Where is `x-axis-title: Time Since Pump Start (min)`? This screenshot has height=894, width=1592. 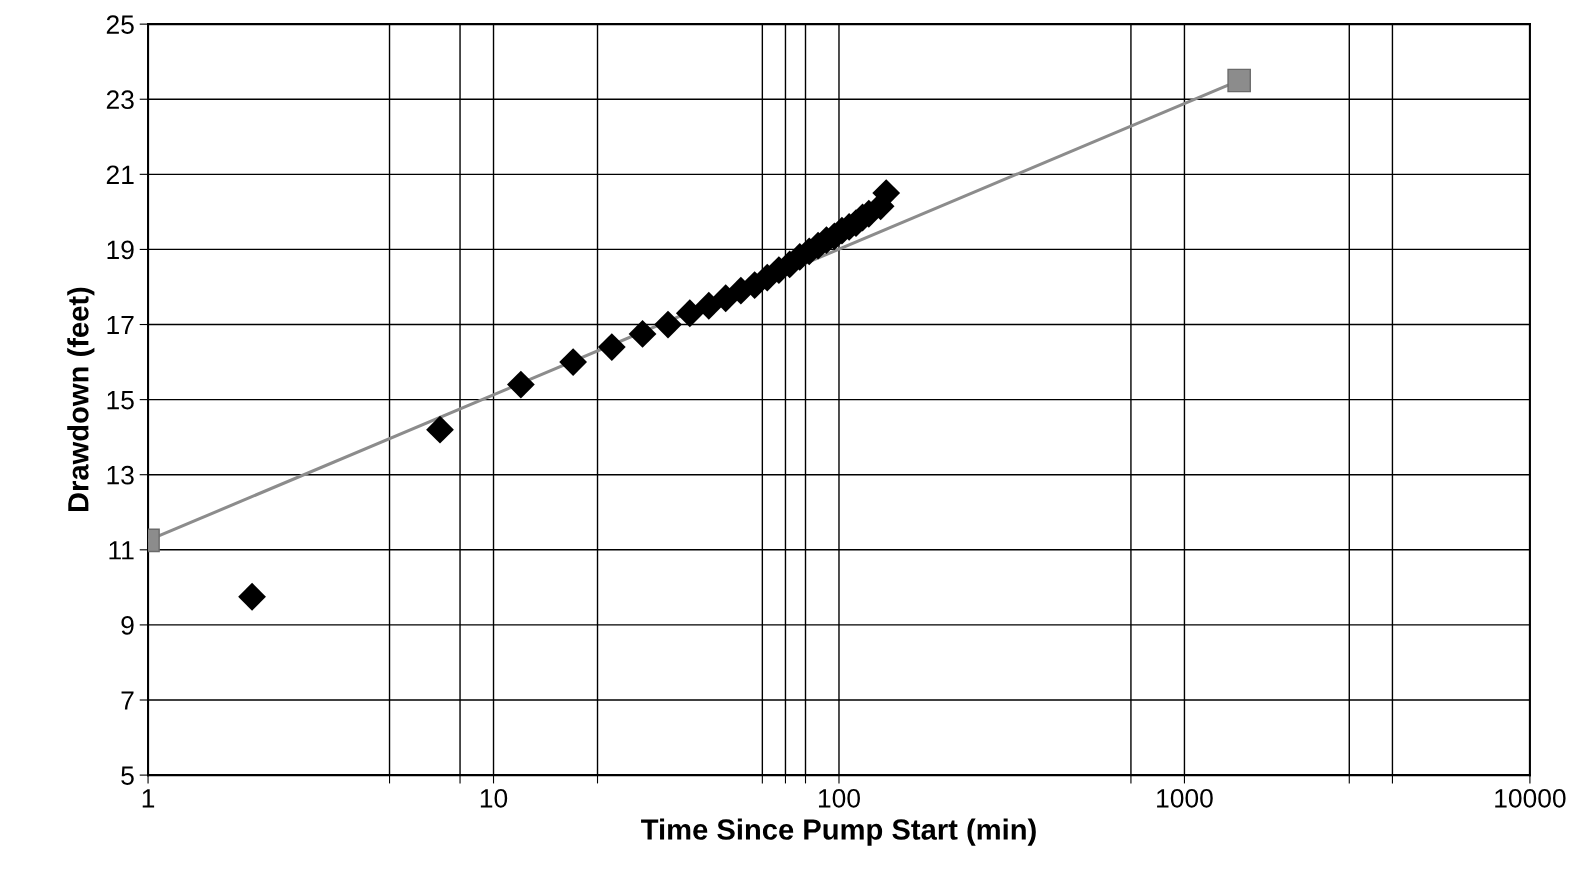 x-axis-title: Time Since Pump Start (min) is located at coordinates (838, 832).